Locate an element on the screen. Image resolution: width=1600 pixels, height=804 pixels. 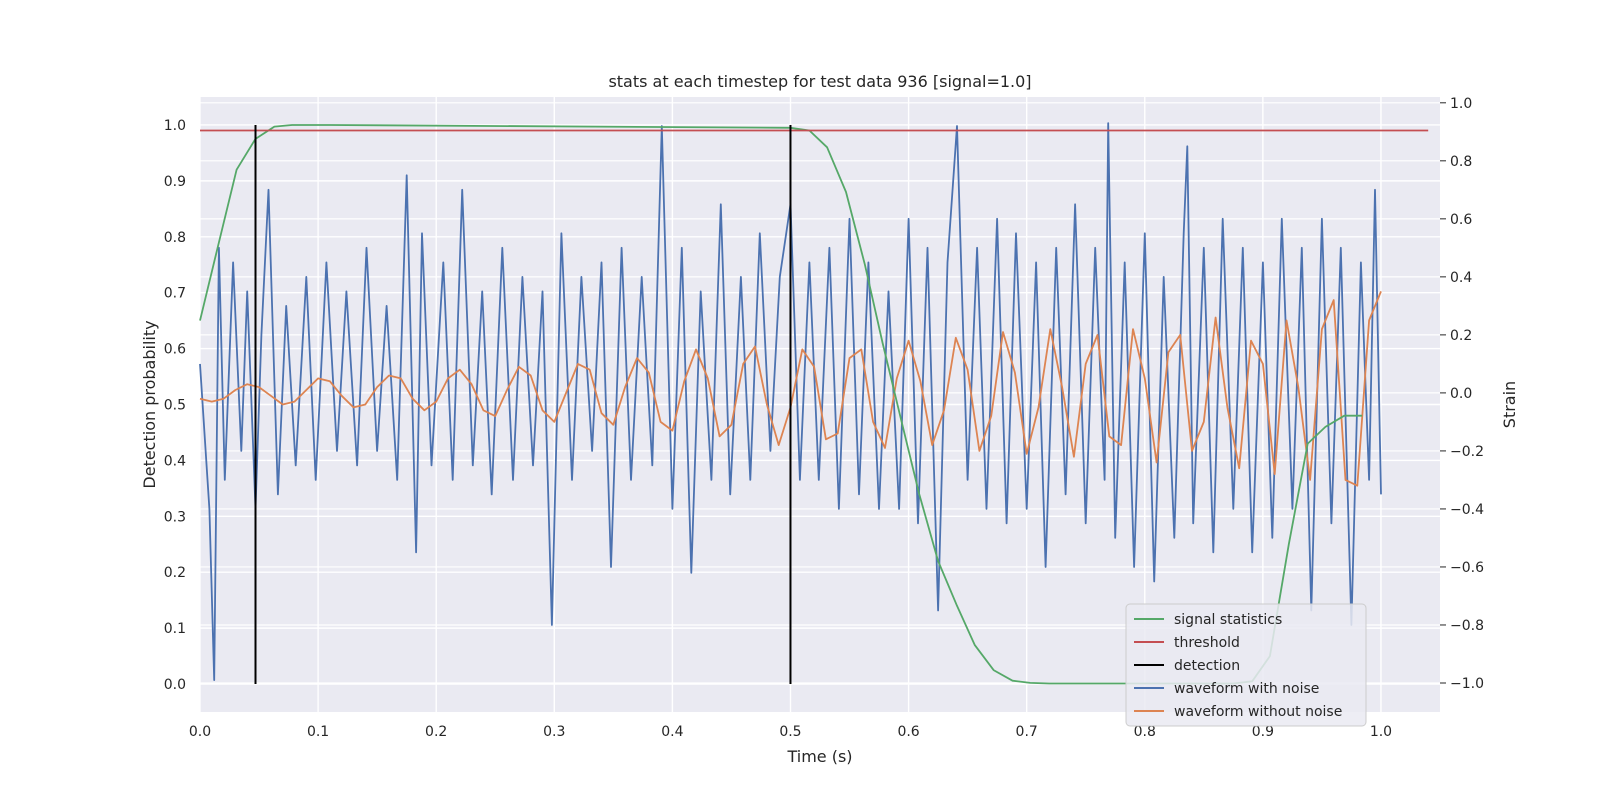
x-tick-label: 0.7 is located at coordinates (1027, 732).